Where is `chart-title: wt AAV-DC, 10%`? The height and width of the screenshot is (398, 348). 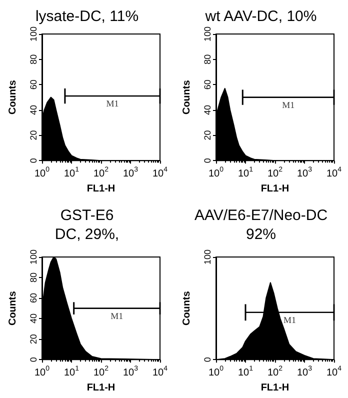 chart-title: wt AAV-DC, 10% is located at coordinates (260, 16).